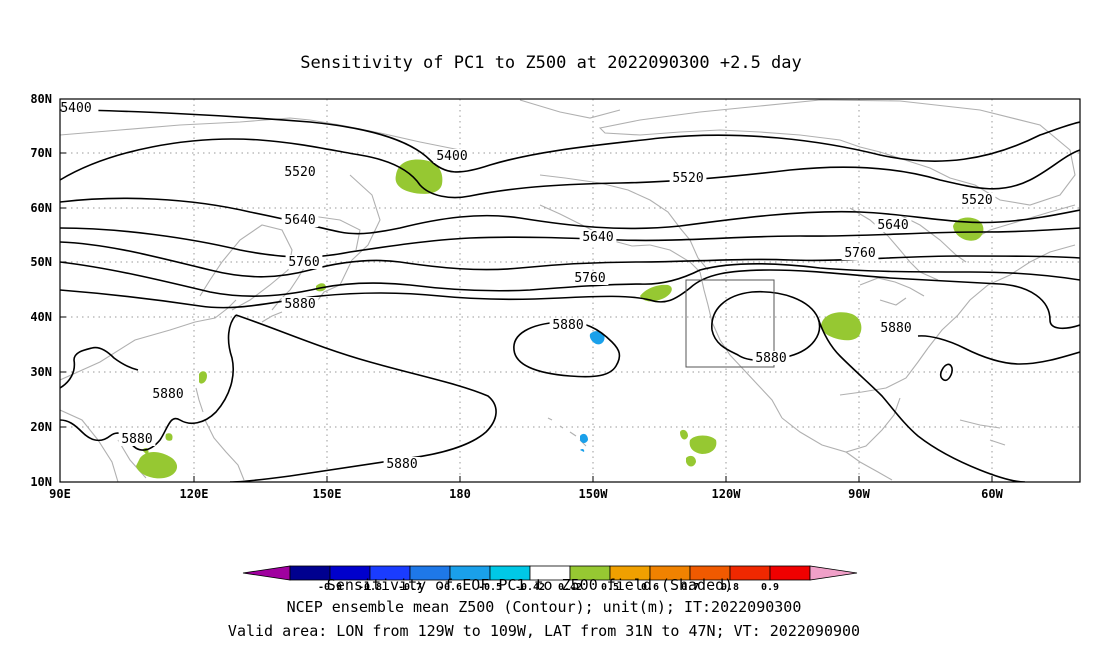 This screenshot has width=1100, height=650. I want to click on colorbar-tick-label: 0.6, so click(650, 587).